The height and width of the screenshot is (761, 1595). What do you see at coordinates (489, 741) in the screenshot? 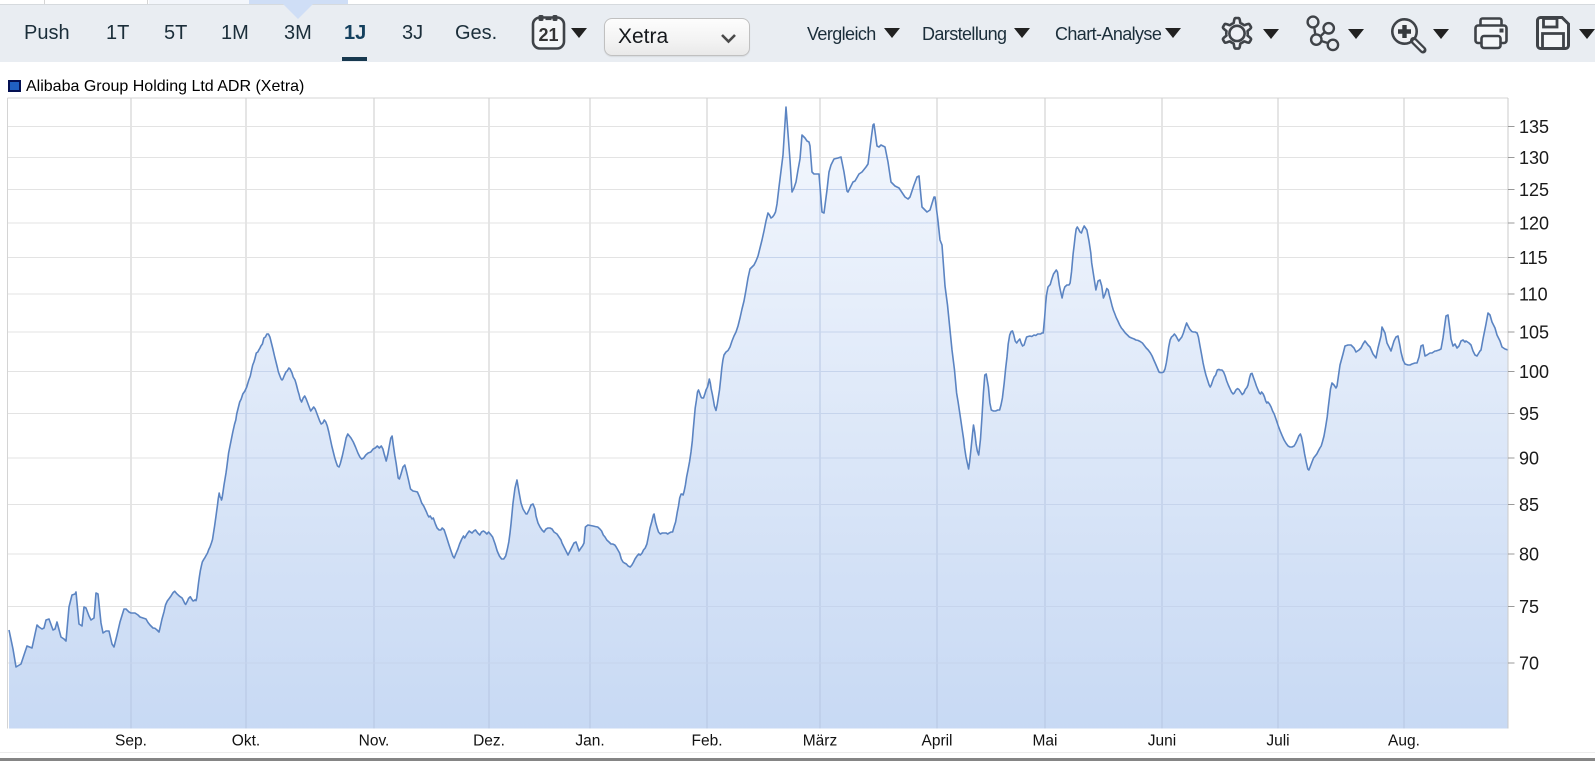
I see `svg-text: Dez.` at bounding box center [489, 741].